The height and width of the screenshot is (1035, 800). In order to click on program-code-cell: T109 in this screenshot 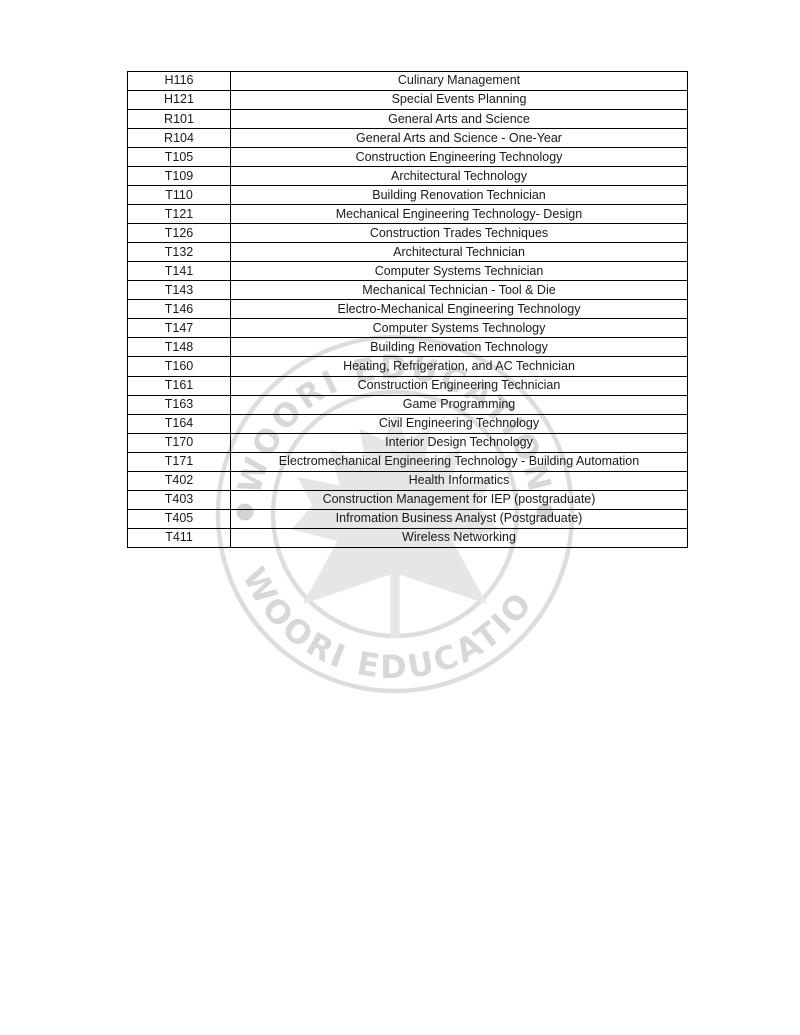, I will do `click(179, 176)`.